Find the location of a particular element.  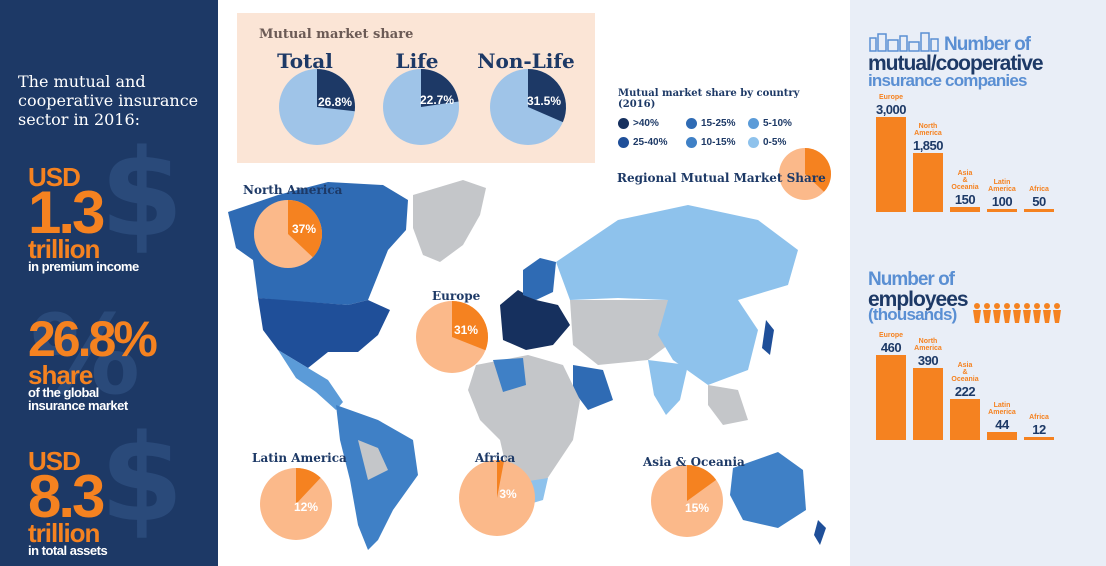

companies-bar-label: Asia & Oceania is located at coordinates (965, 181).